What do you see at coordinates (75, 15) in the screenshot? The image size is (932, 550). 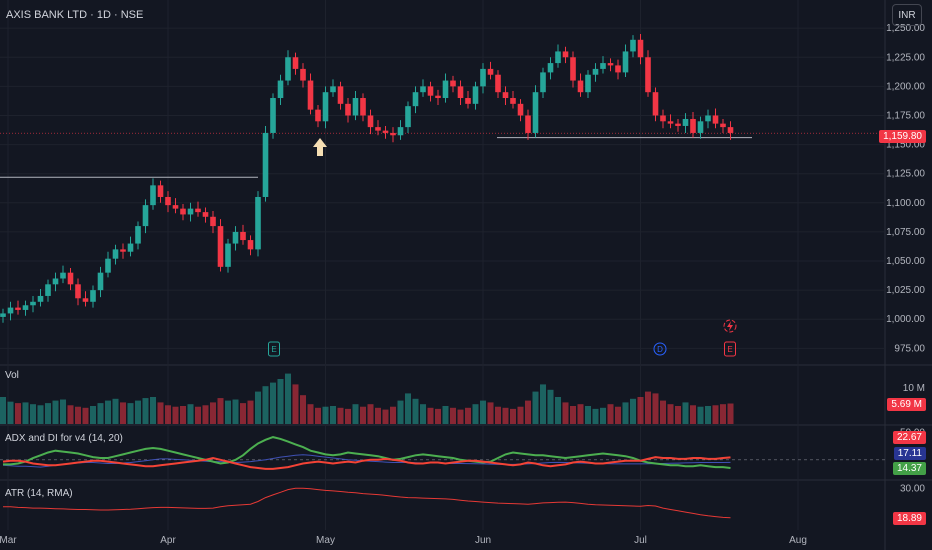 I see `symbol-title: AXIS BANK LTD · 1D · NSE` at bounding box center [75, 15].